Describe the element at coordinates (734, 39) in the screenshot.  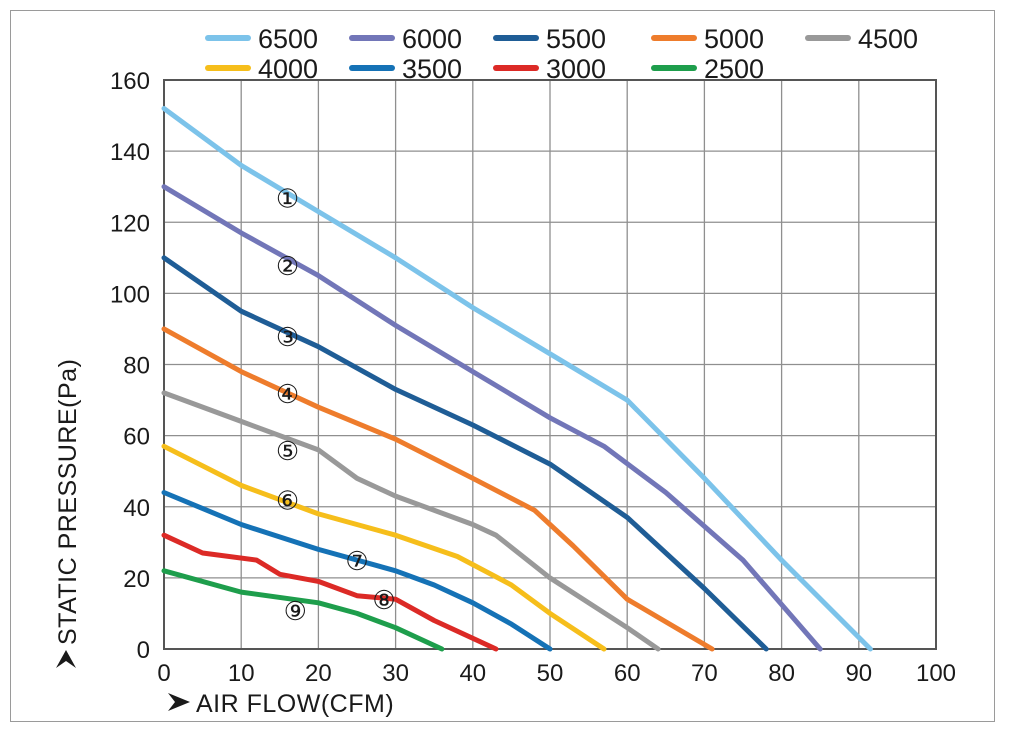
I see `legend-label-5000: 5000` at that location.